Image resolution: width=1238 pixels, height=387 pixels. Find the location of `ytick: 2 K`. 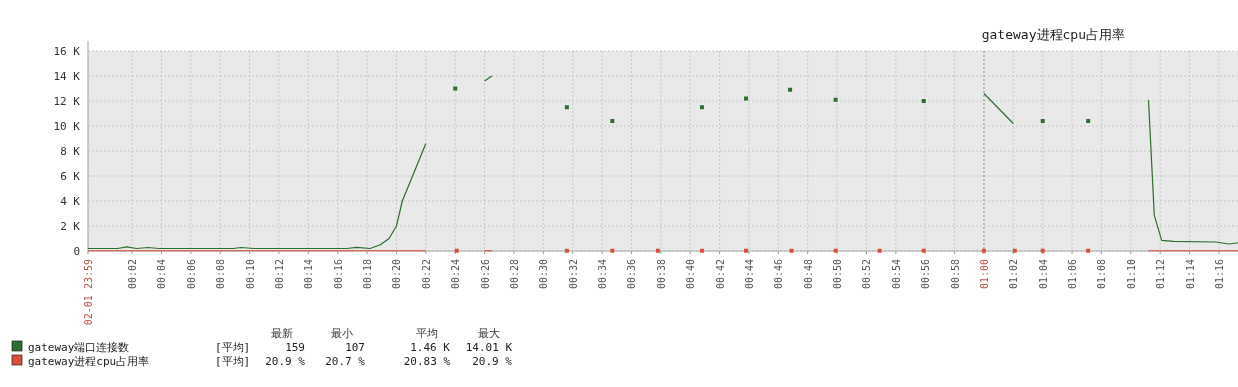

ytick: 2 K is located at coordinates (70, 226).